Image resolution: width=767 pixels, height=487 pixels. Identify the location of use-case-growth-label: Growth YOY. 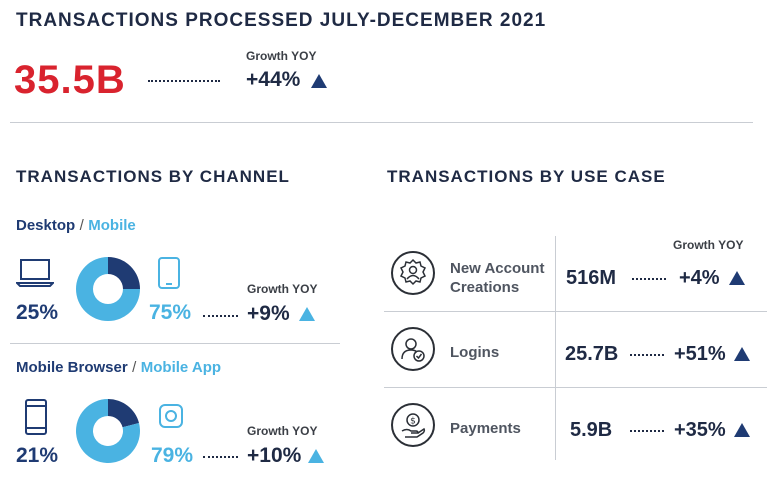
(708, 245).